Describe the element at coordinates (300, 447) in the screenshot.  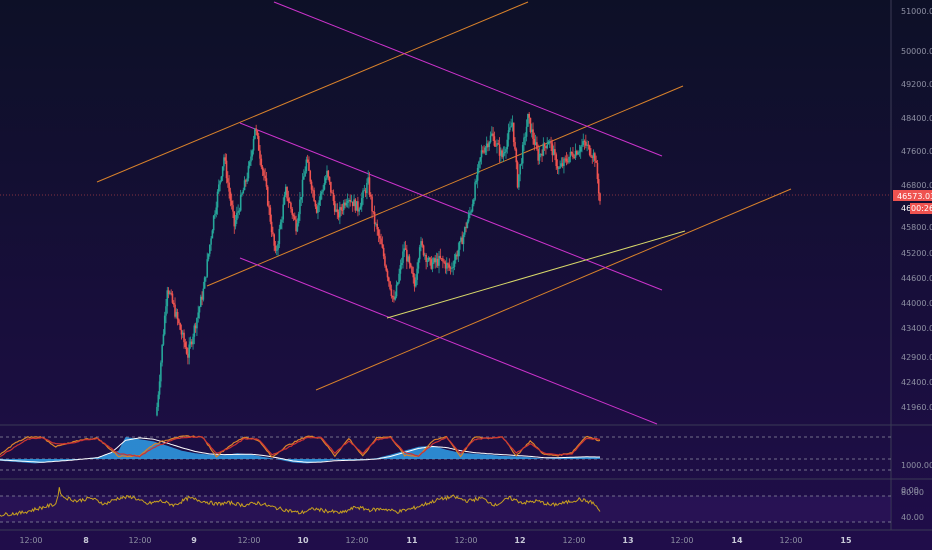
I see `stochastic-d-line` at that location.